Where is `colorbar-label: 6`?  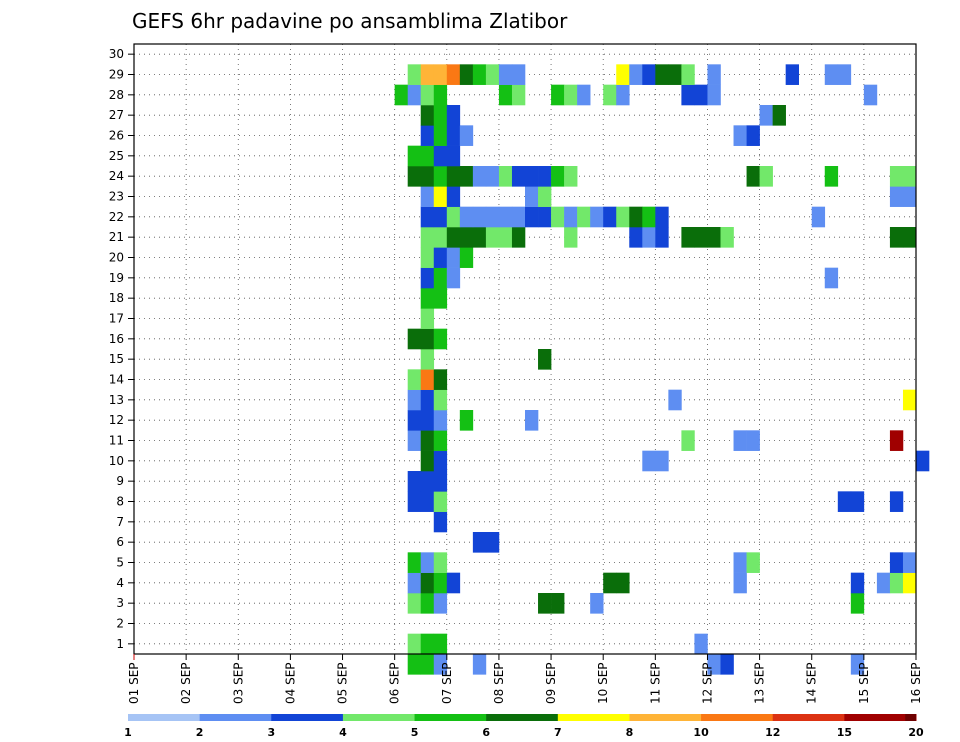
colorbar-label: 6 is located at coordinates (486, 732).